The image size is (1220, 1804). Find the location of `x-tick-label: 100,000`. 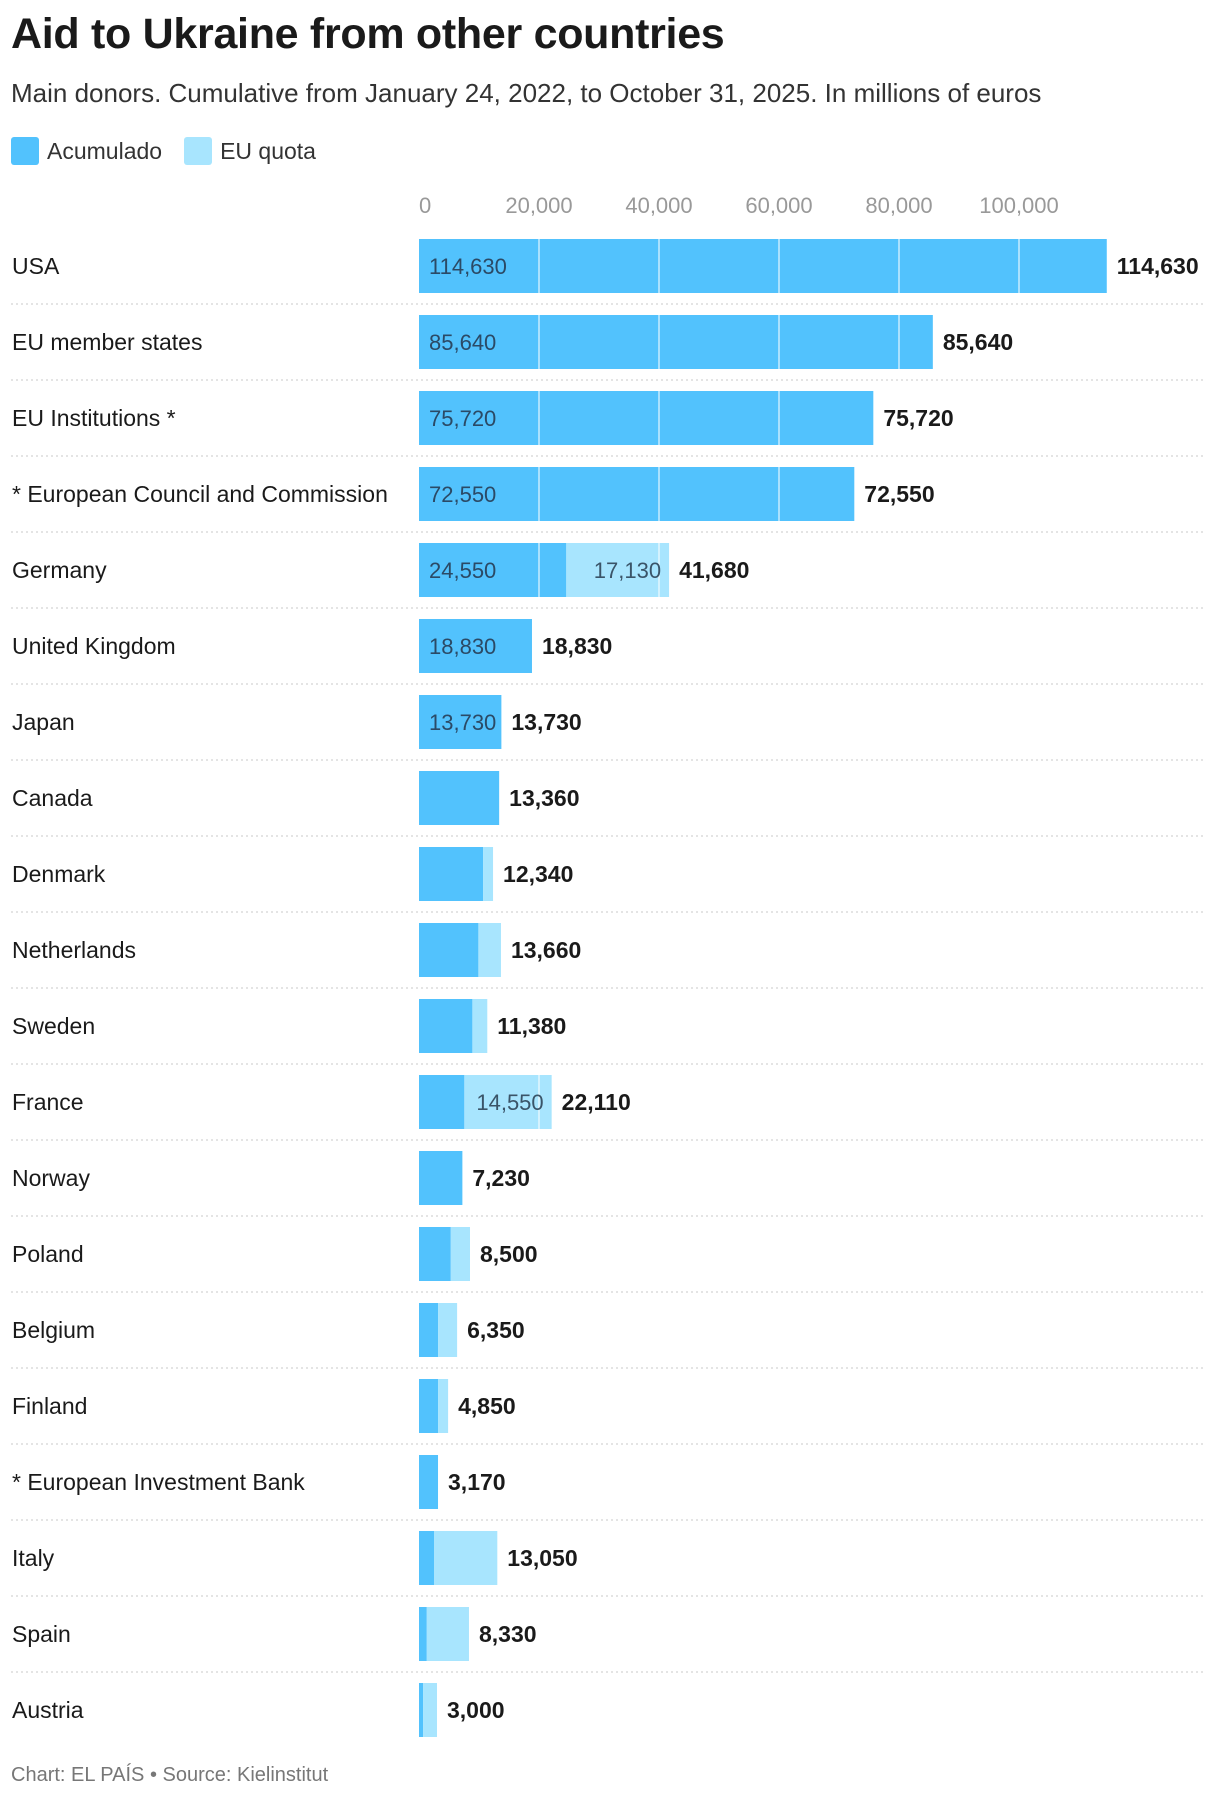

x-tick-label: 100,000 is located at coordinates (1019, 205).